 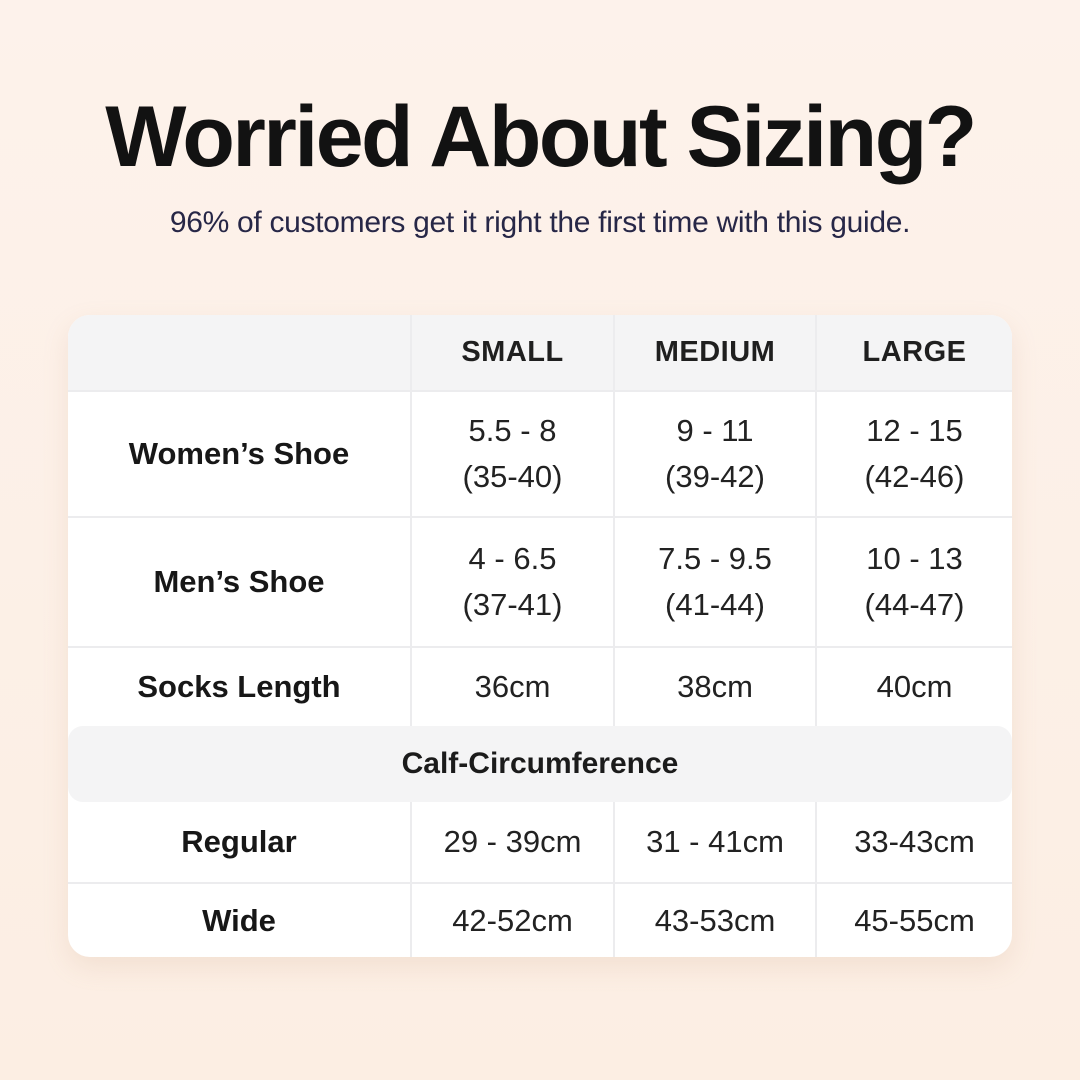 What do you see at coordinates (512, 476) in the screenshot?
I see `womens-small-eu: (35-40)` at bounding box center [512, 476].